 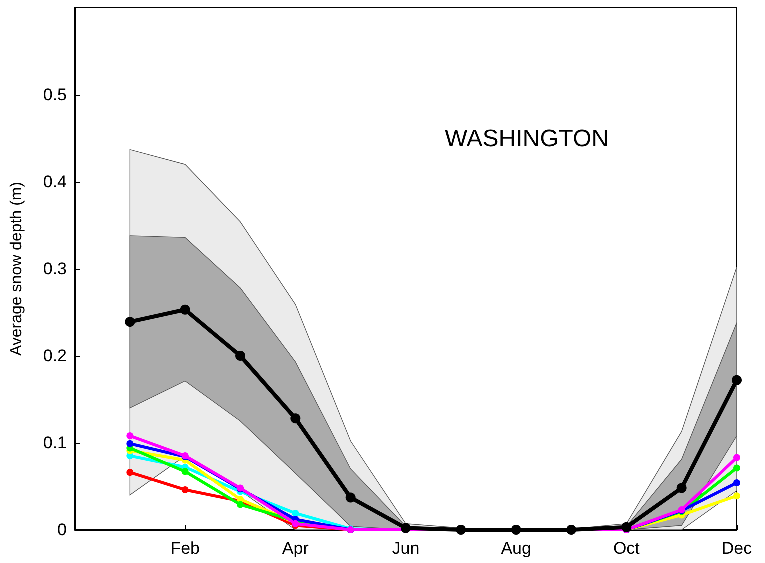 I want to click on x-tick-label: Feb, so click(x=185, y=548).